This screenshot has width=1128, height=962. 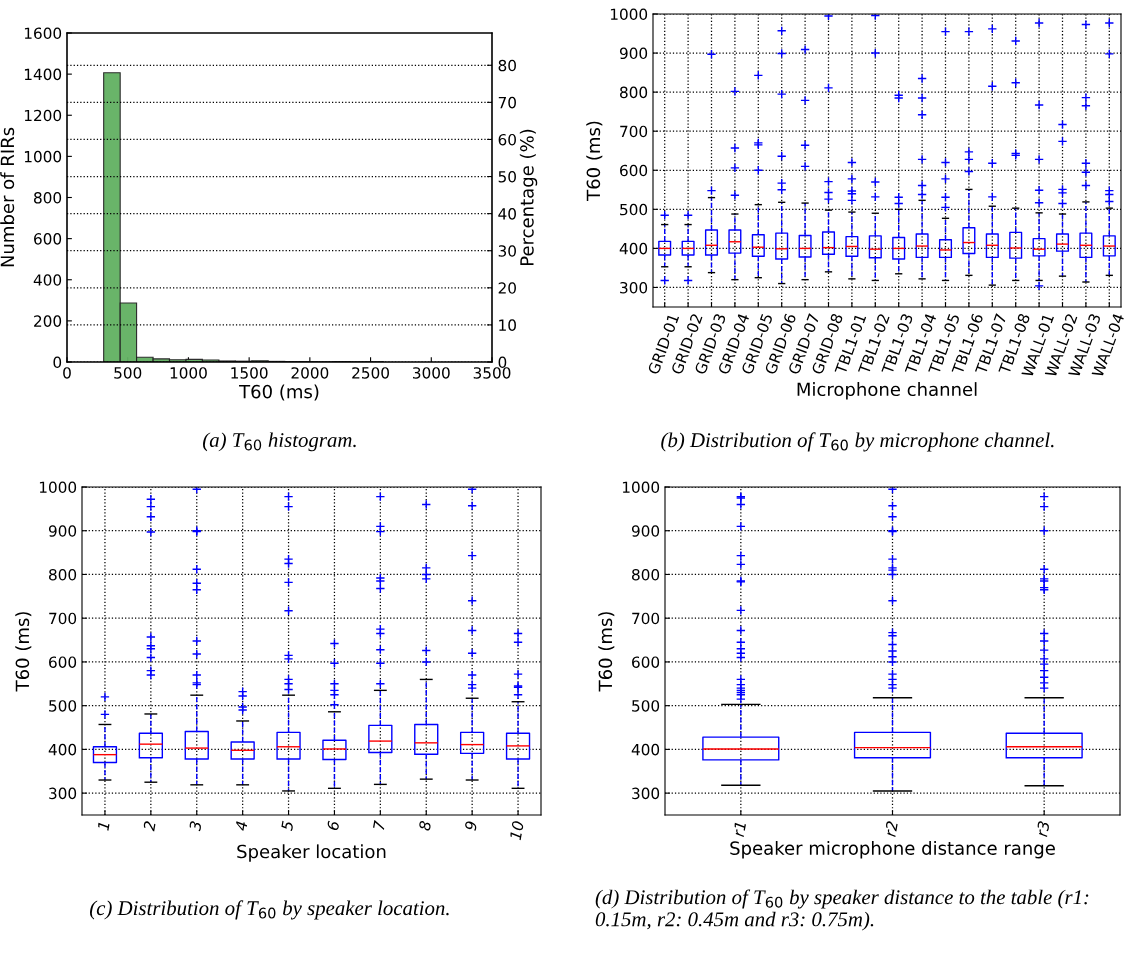 I want to click on x-tick-label: 3500, so click(x=492, y=373).